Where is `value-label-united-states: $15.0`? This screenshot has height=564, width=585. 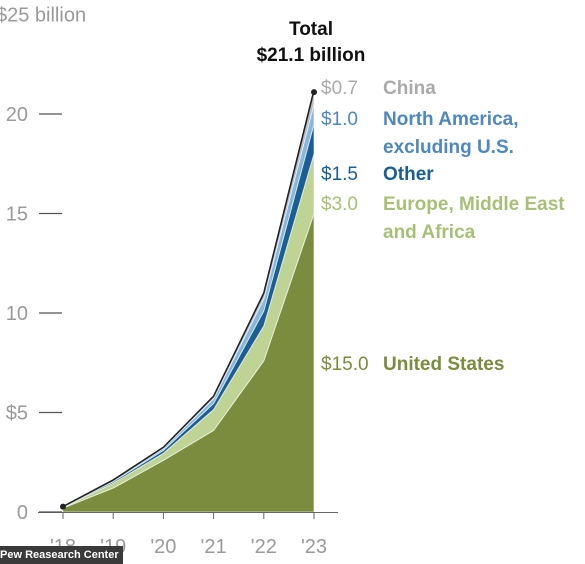 value-label-united-states: $15.0 is located at coordinates (345, 364).